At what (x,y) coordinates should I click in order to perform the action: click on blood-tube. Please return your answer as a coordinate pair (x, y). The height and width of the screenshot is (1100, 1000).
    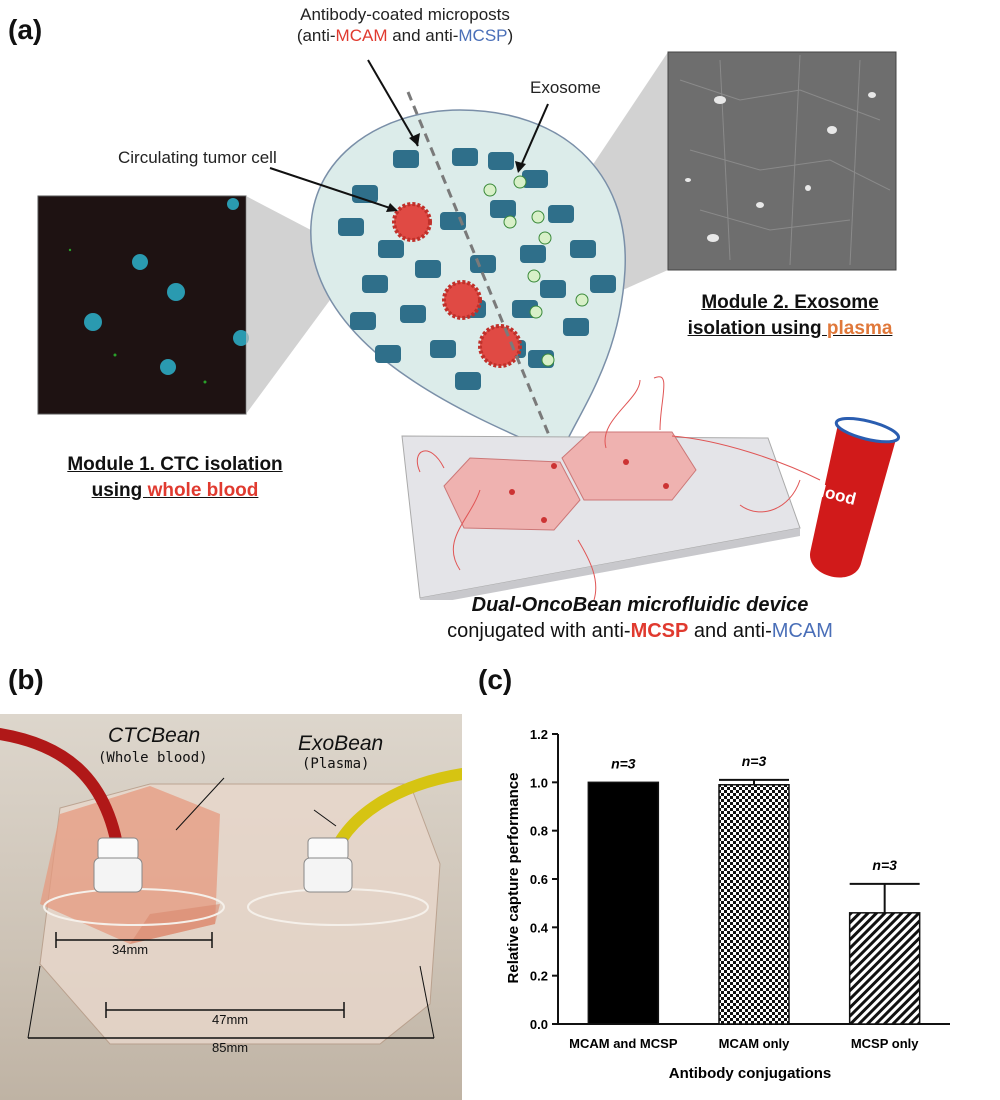
    Looking at the image, I should click on (855, 497).